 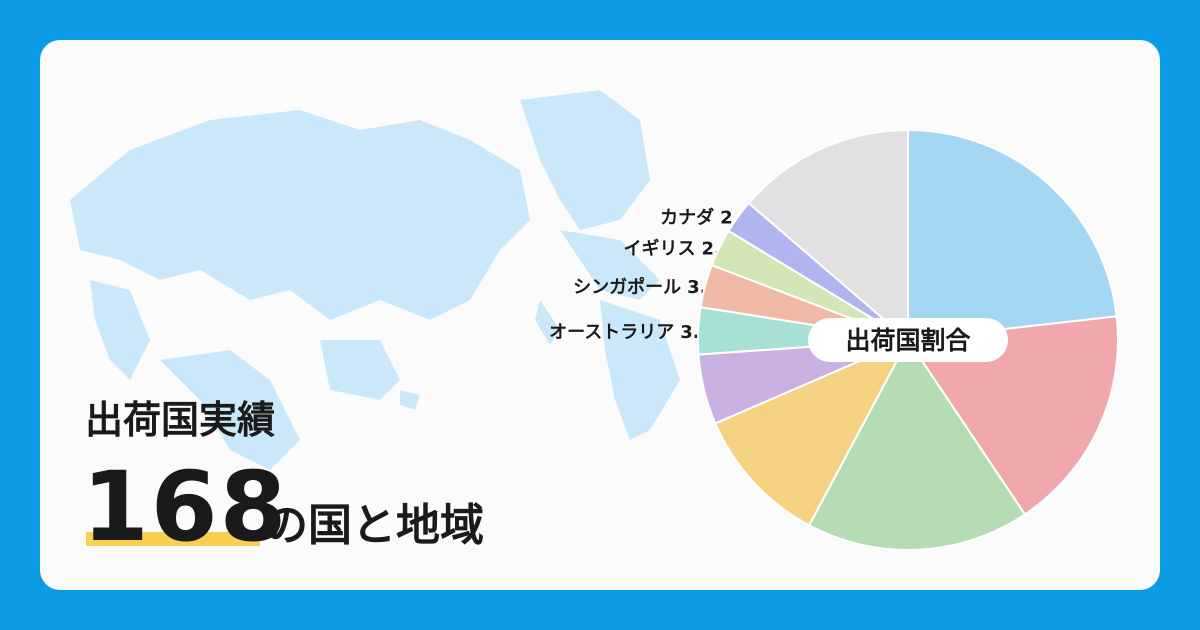 What do you see at coordinates (374, 525) in the screenshot?
I see `headline-suffix: の国と地域` at bounding box center [374, 525].